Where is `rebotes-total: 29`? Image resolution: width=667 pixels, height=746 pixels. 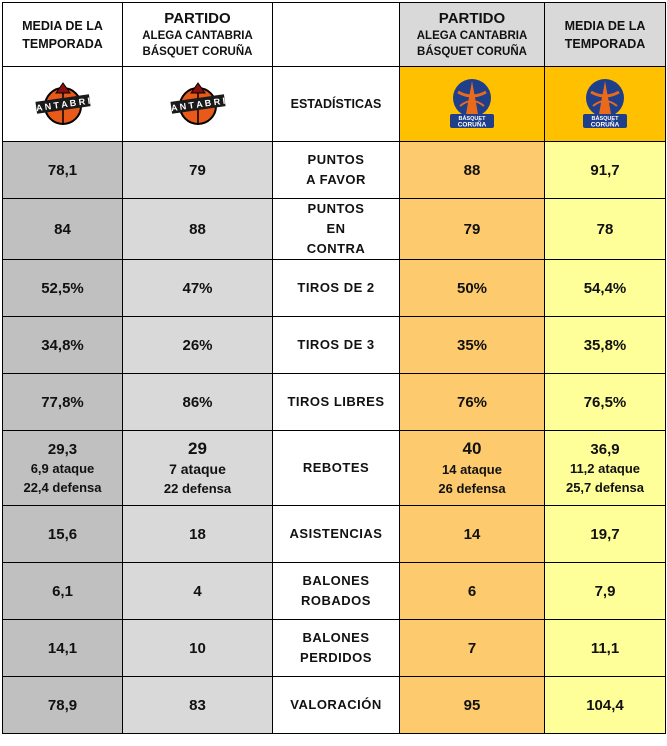
rebotes-total: 29 is located at coordinates (197, 448).